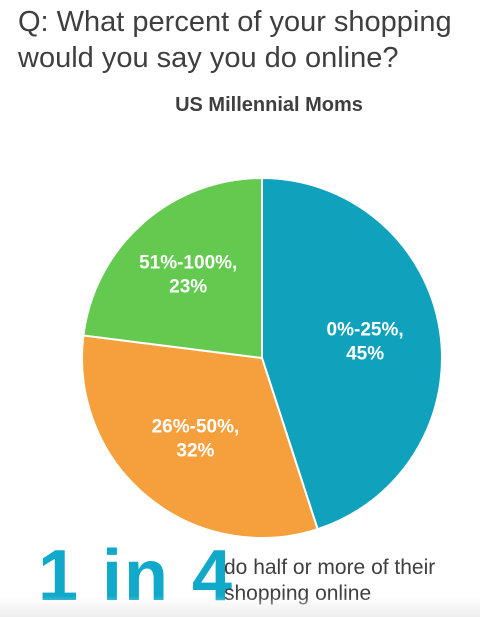 The image size is (480, 617). I want to click on chart-title: US Millennial Moms, so click(269, 105).